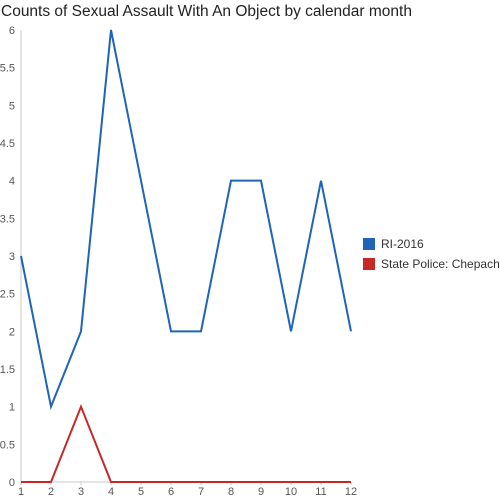 The image size is (500, 500). I want to click on x-tick-label: 4, so click(111, 492).